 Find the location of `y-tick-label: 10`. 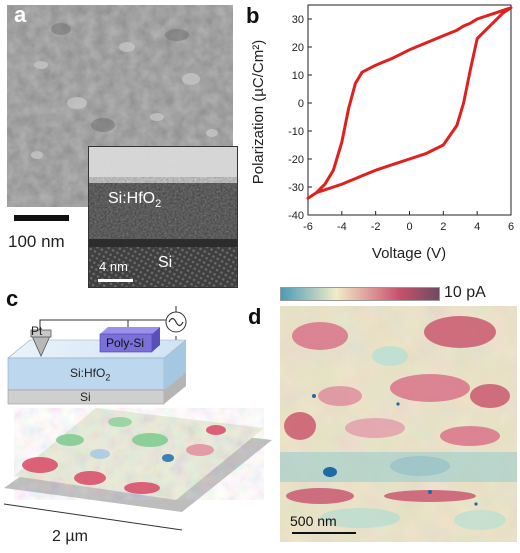

y-tick-label: 10 is located at coordinates (298, 76).